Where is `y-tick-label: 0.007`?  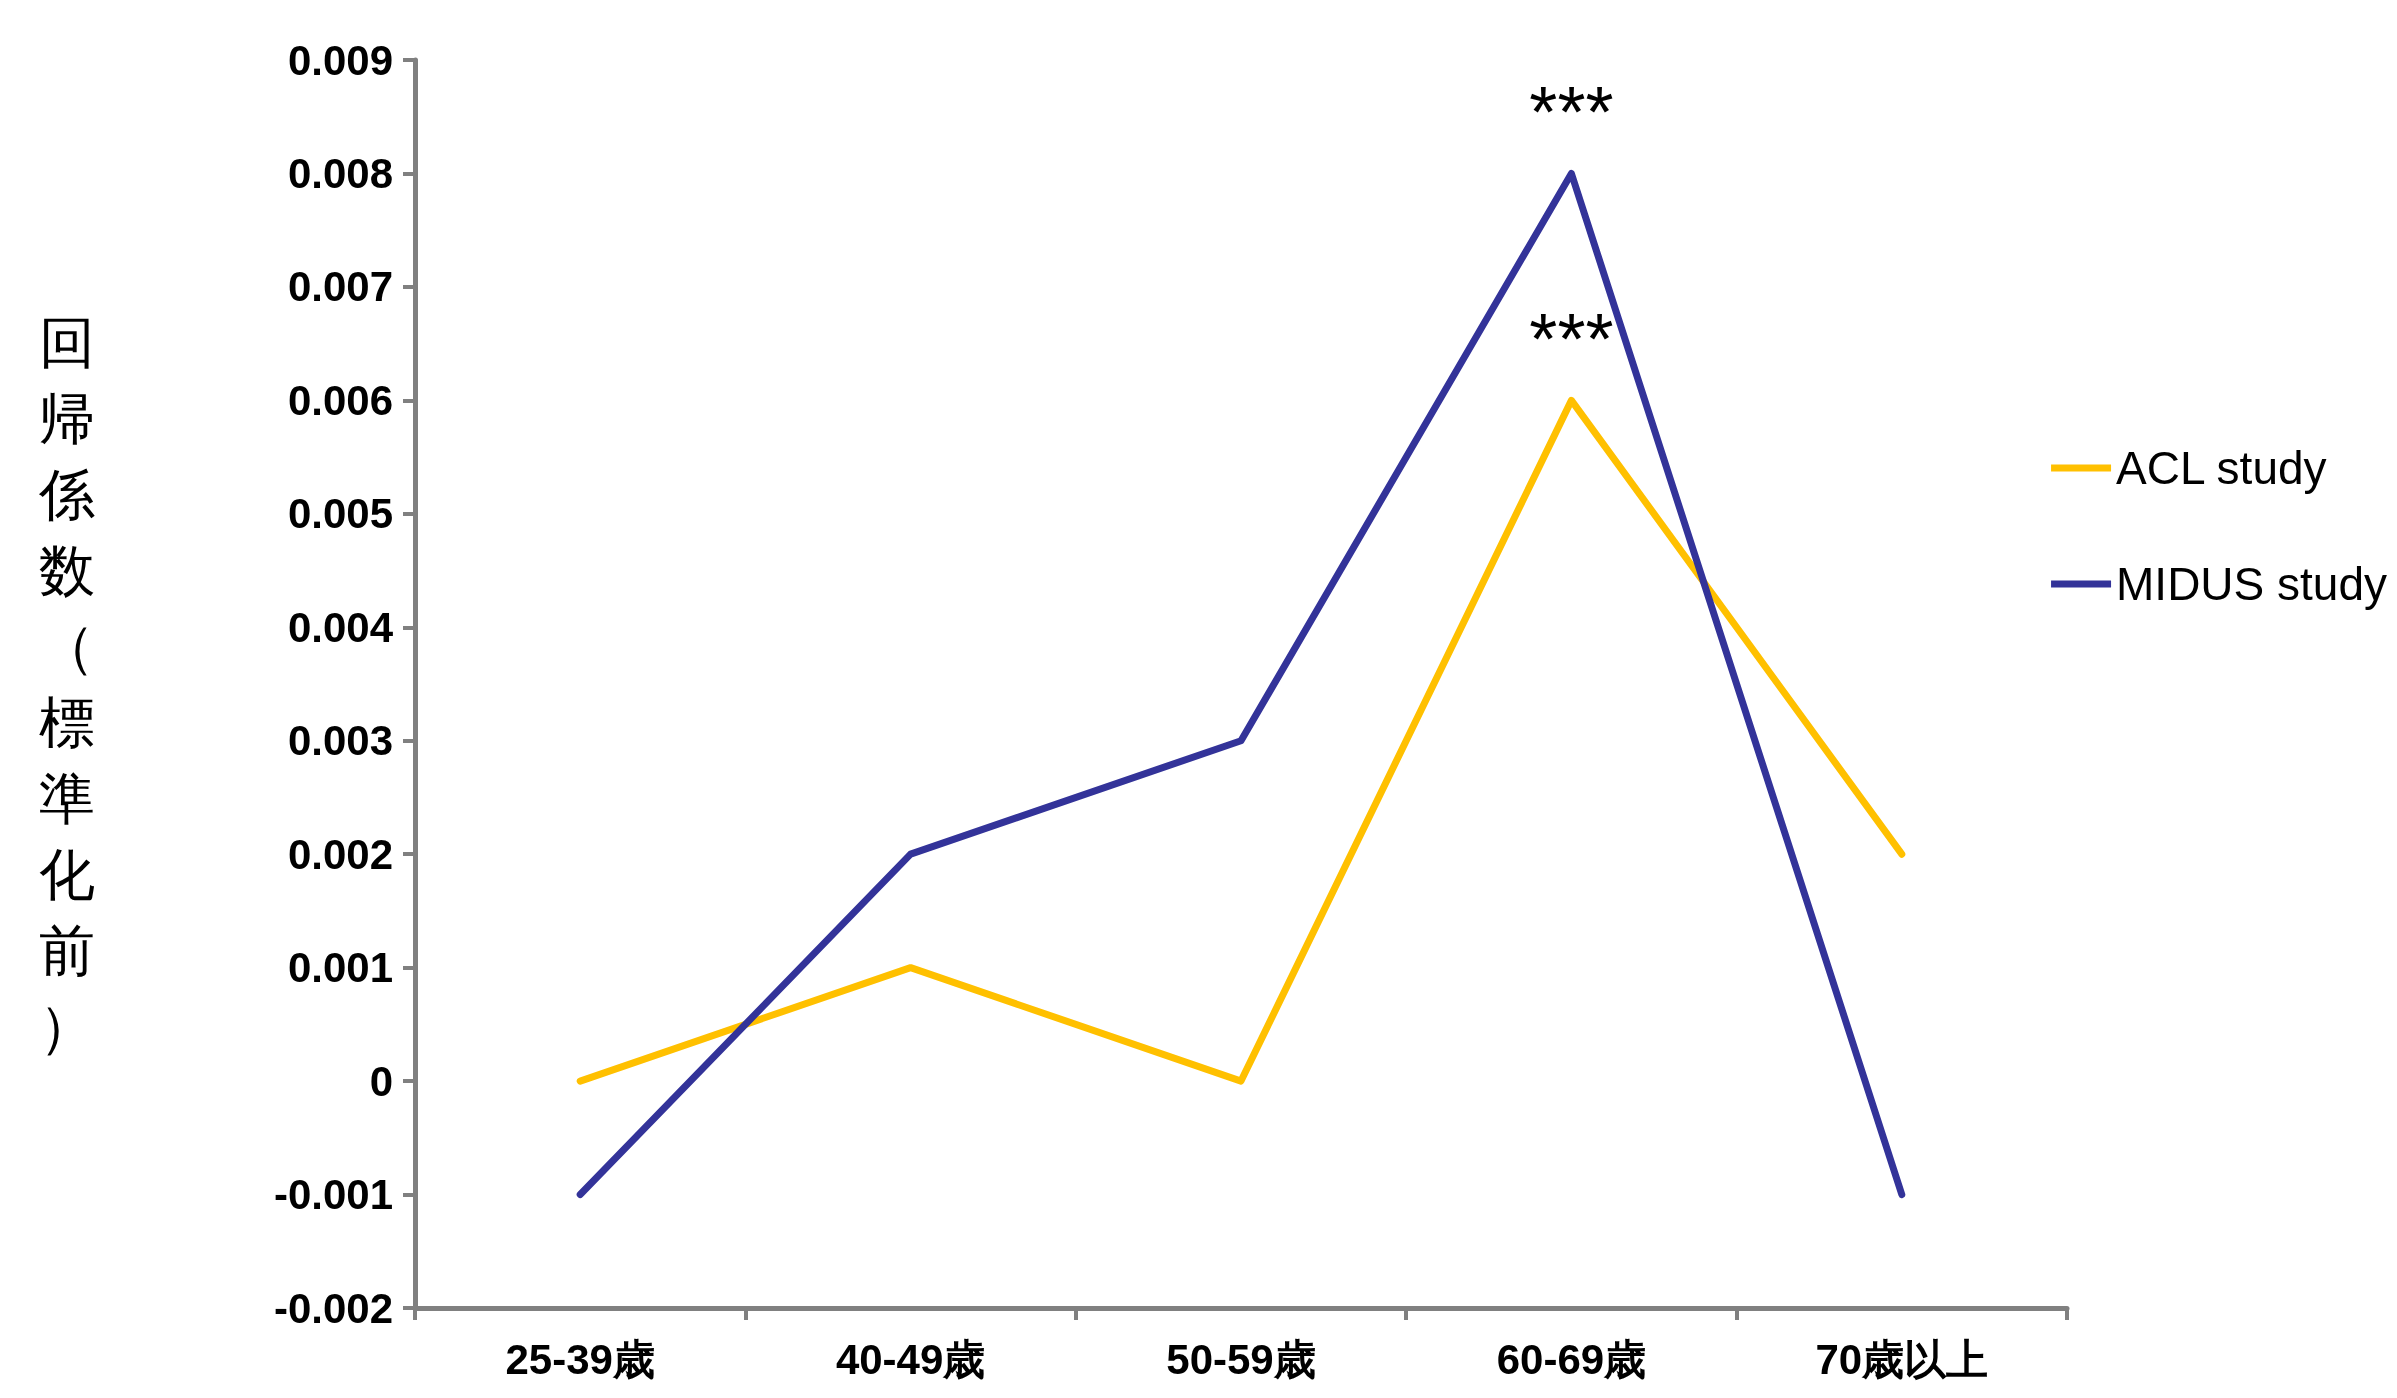 y-tick-label: 0.007 is located at coordinates (340, 287).